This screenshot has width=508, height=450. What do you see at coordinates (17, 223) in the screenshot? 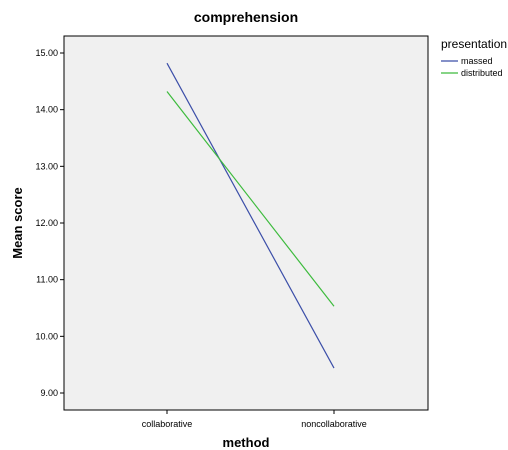
I see `y-axis-title: Mean score` at bounding box center [17, 223].